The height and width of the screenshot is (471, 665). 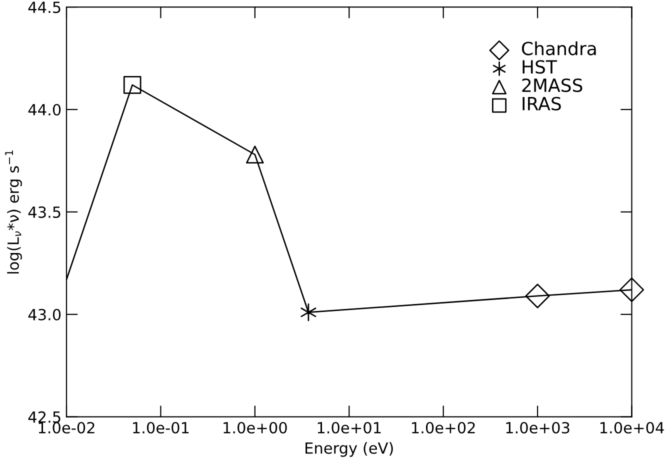 I want to click on y-tick-label: 44.5, so click(x=44, y=8).